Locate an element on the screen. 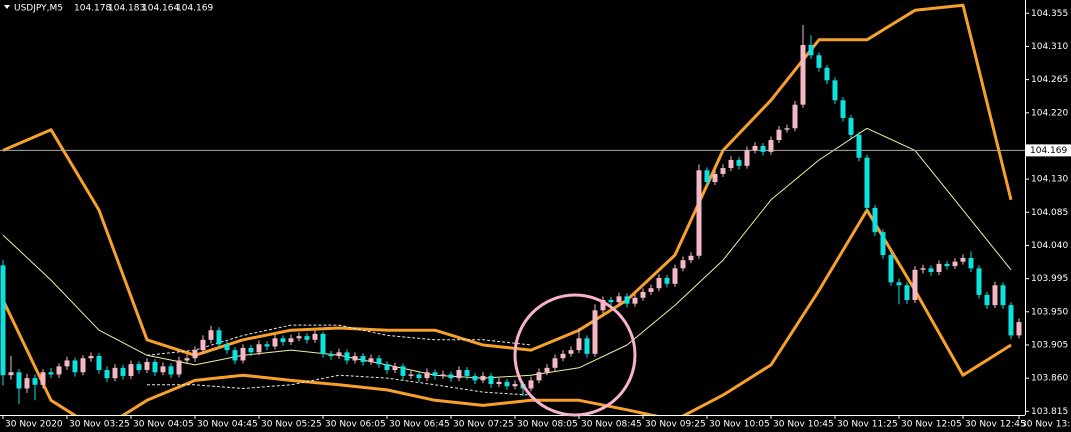 This screenshot has height=432, width=1071. x-tick-label: 30 Nov 08:45 is located at coordinates (611, 425).